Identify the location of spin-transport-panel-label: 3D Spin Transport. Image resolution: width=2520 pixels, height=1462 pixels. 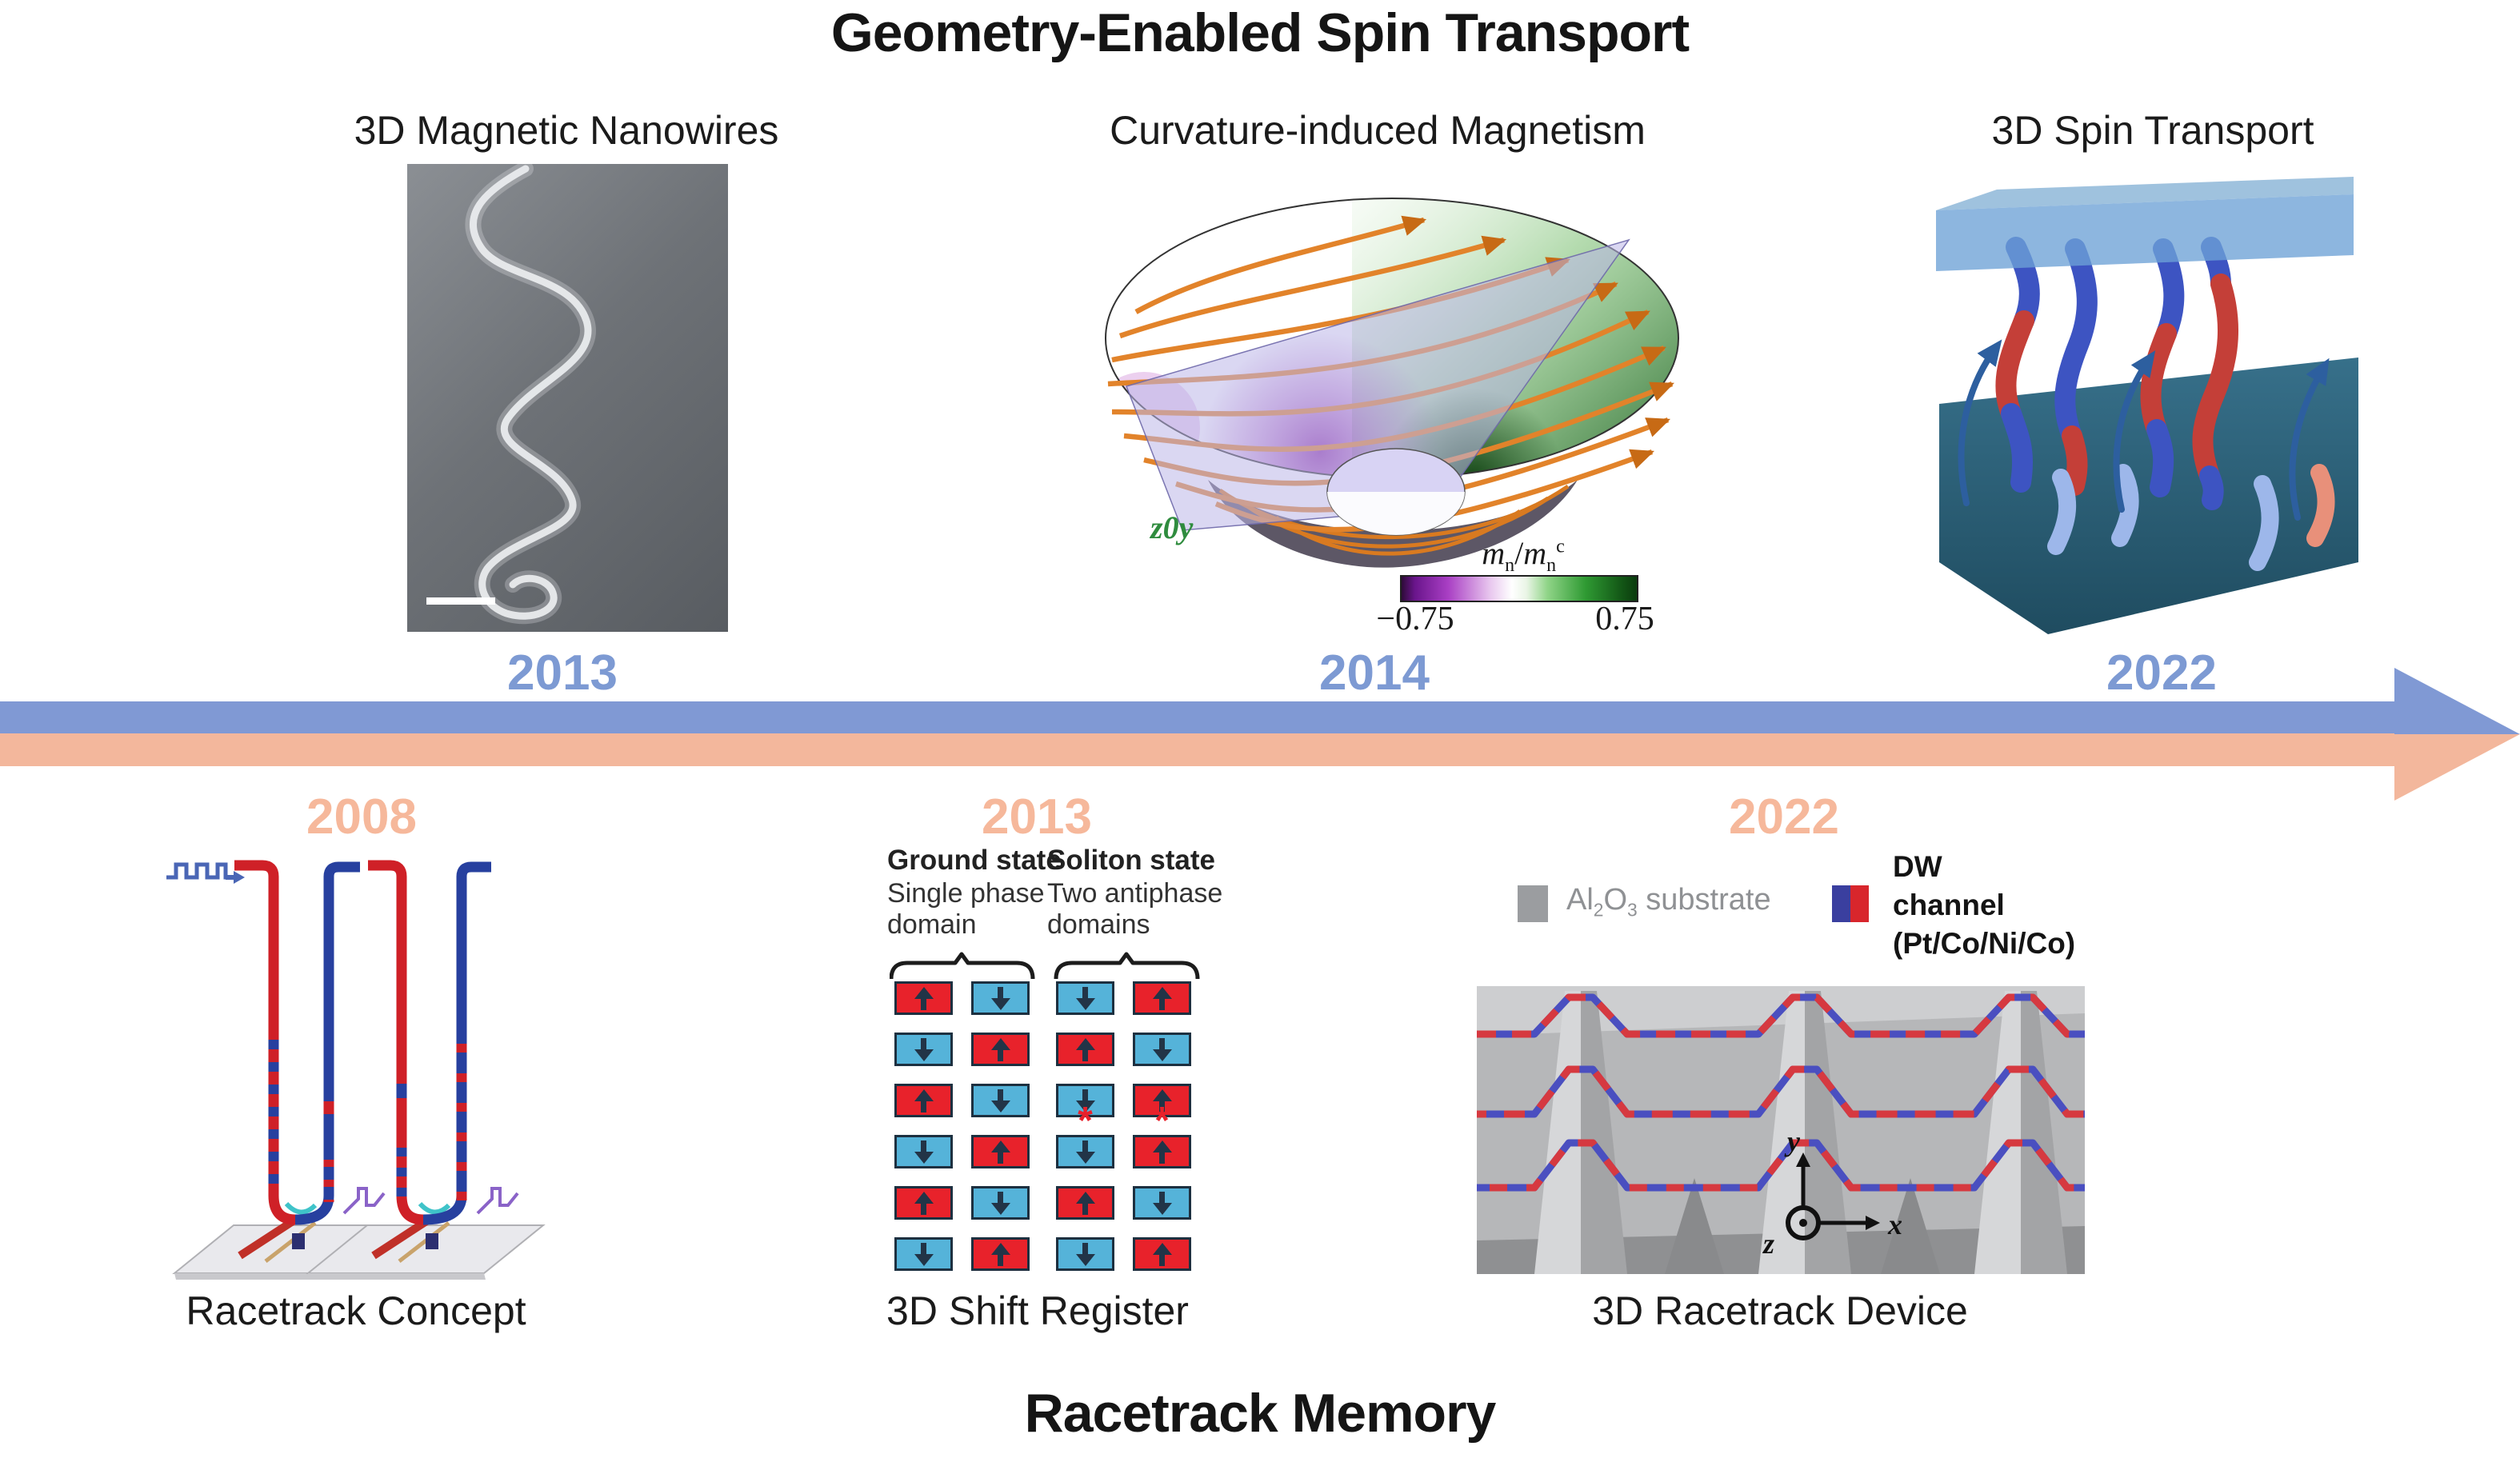
(2152, 131).